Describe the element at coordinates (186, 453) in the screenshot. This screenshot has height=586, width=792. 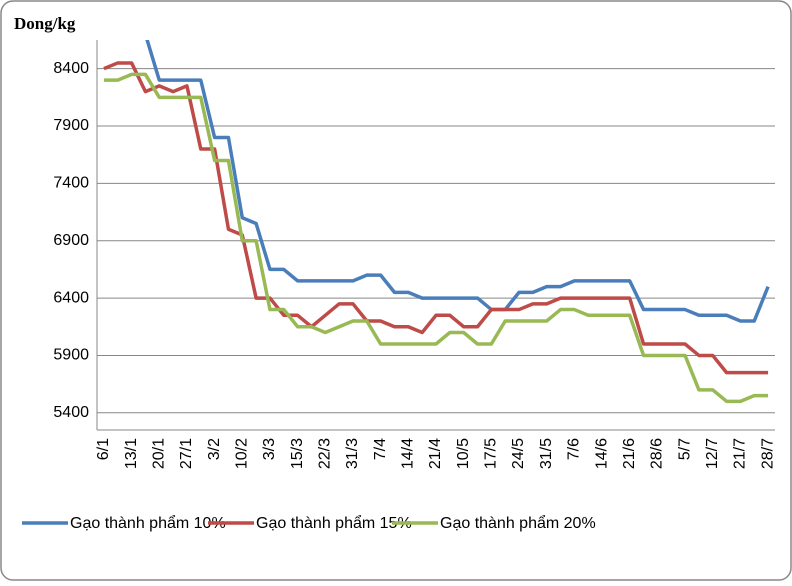
I see `x-tick-label: 27/1` at that location.